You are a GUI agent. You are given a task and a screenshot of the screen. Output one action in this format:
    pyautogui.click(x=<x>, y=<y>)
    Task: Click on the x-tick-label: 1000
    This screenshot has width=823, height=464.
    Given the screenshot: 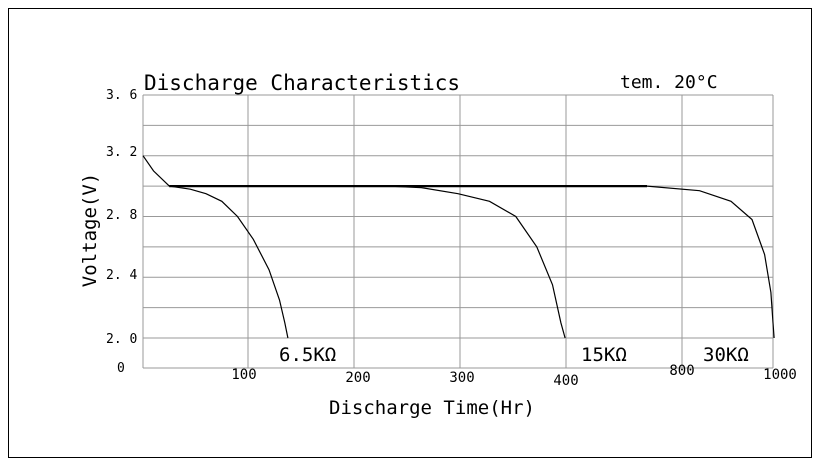 What is the action you would take?
    pyautogui.click(x=780, y=375)
    